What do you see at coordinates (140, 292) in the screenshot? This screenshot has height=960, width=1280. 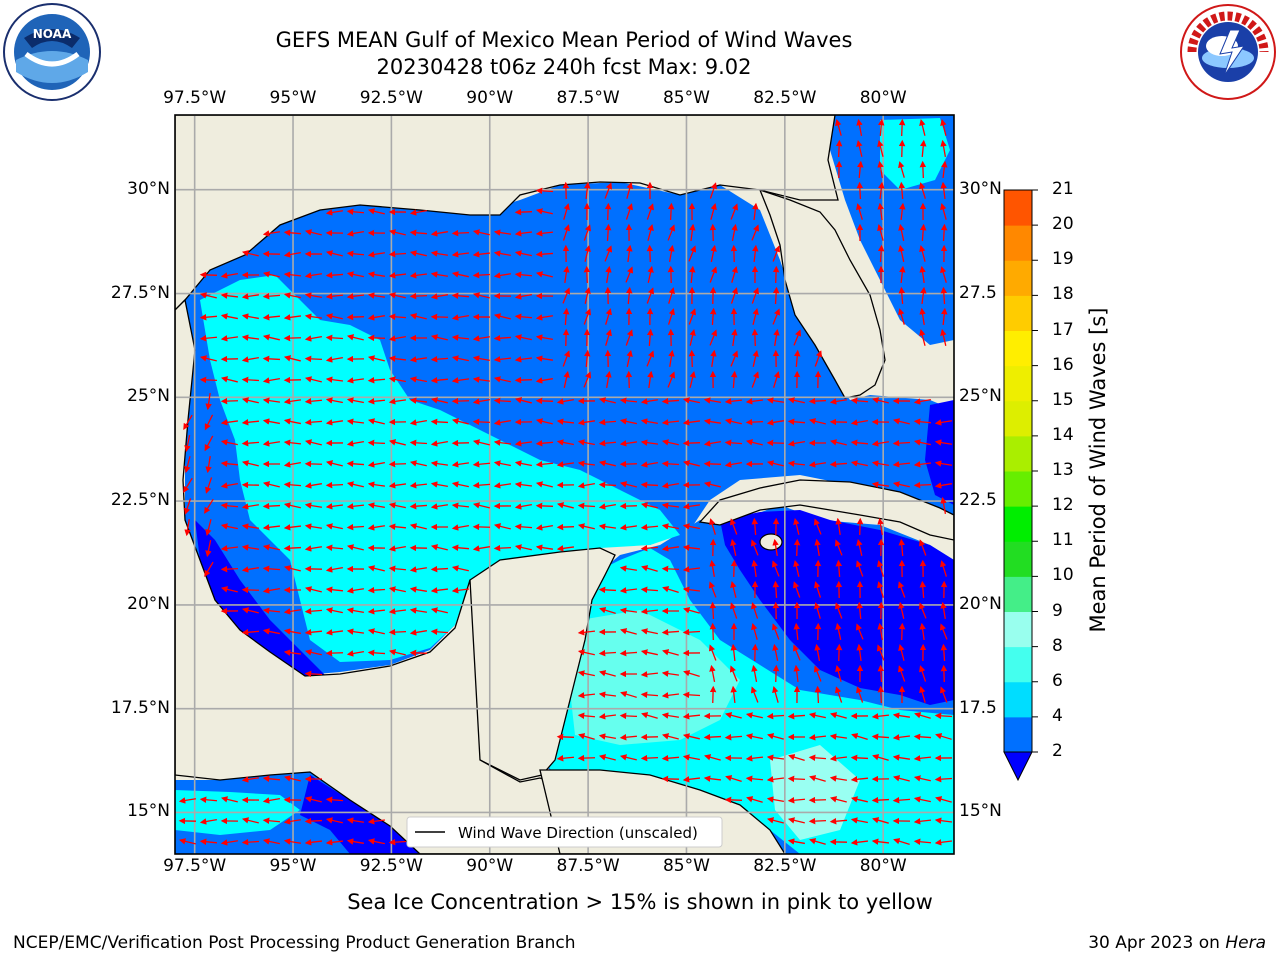 I see `lat-tick-label-left: 27.5°N` at bounding box center [140, 292].